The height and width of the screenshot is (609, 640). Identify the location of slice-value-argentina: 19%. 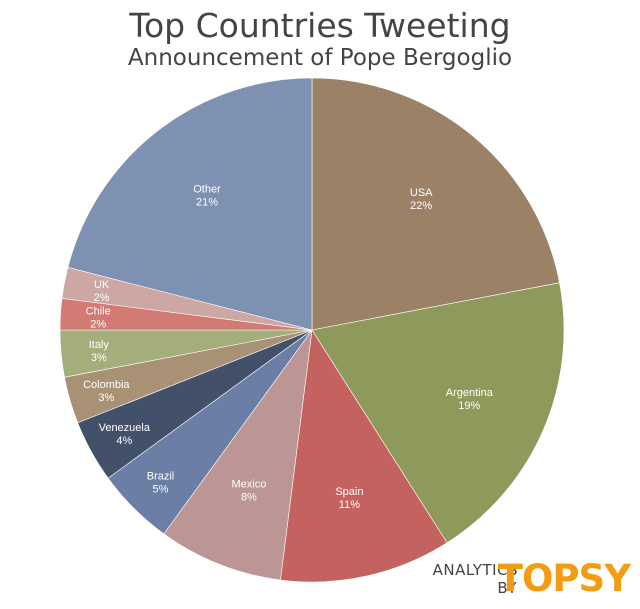
(469, 406).